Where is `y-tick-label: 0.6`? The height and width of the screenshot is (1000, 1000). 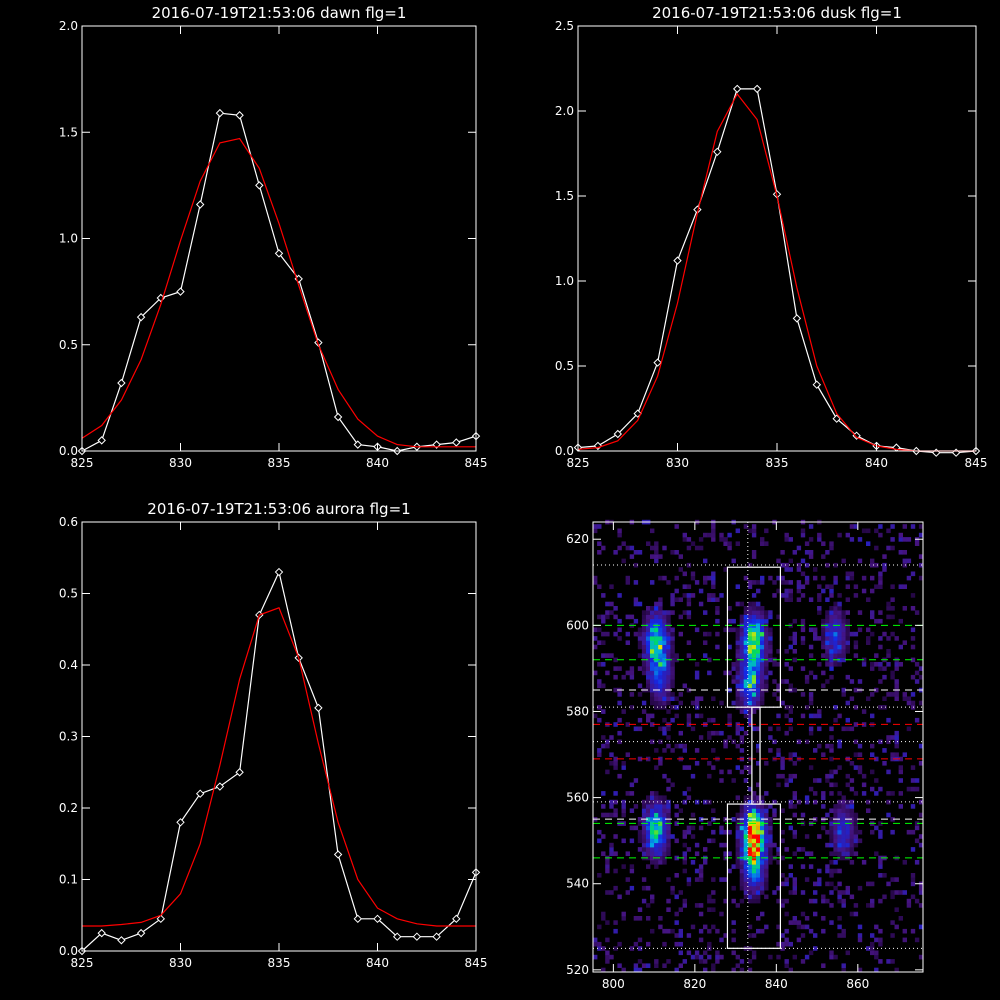
y-tick-label: 0.6 is located at coordinates (68, 522).